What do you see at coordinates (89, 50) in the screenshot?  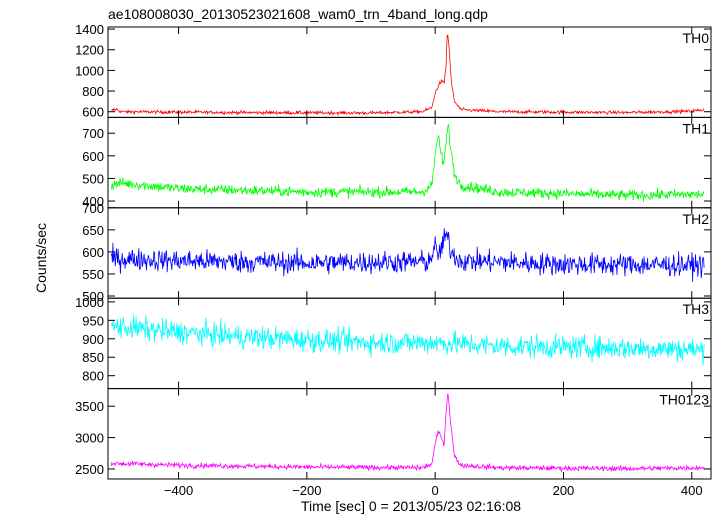 I see `y-tick-label: 1200` at bounding box center [89, 50].